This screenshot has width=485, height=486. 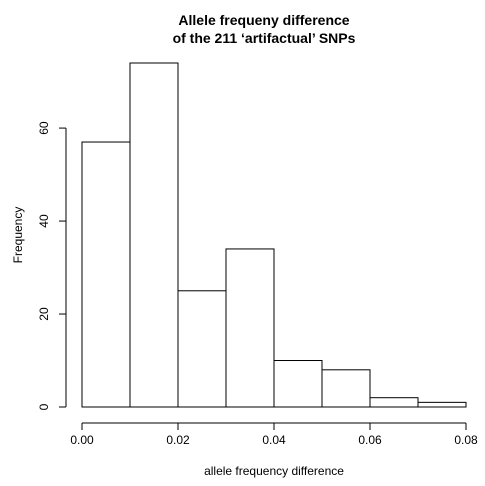 I want to click on x-axis: 0.00 0.02 0.04 0.06 0.08, so click(x=274, y=434).